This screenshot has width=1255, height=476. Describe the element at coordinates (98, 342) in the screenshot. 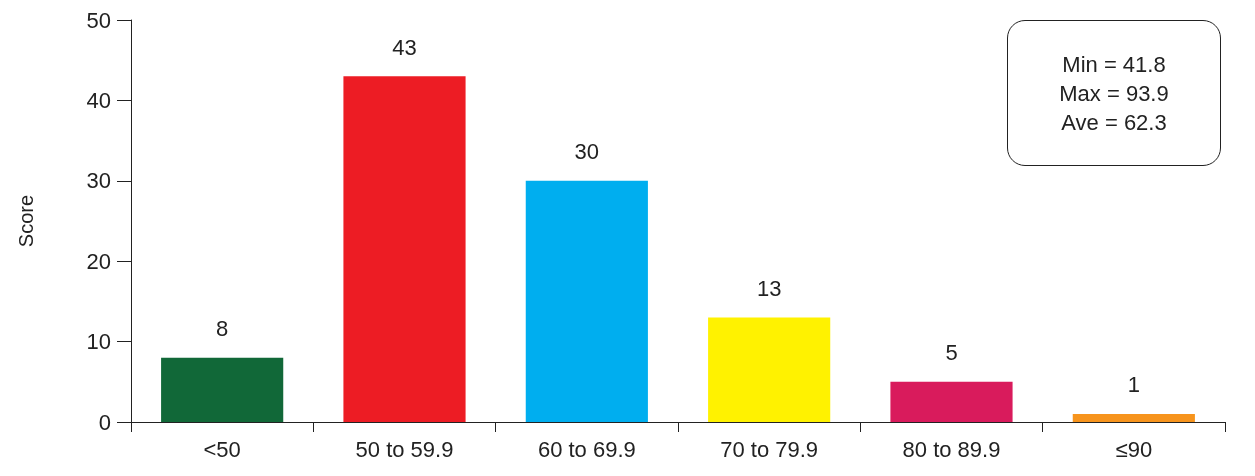

I see `y-tick-label: 10` at that location.